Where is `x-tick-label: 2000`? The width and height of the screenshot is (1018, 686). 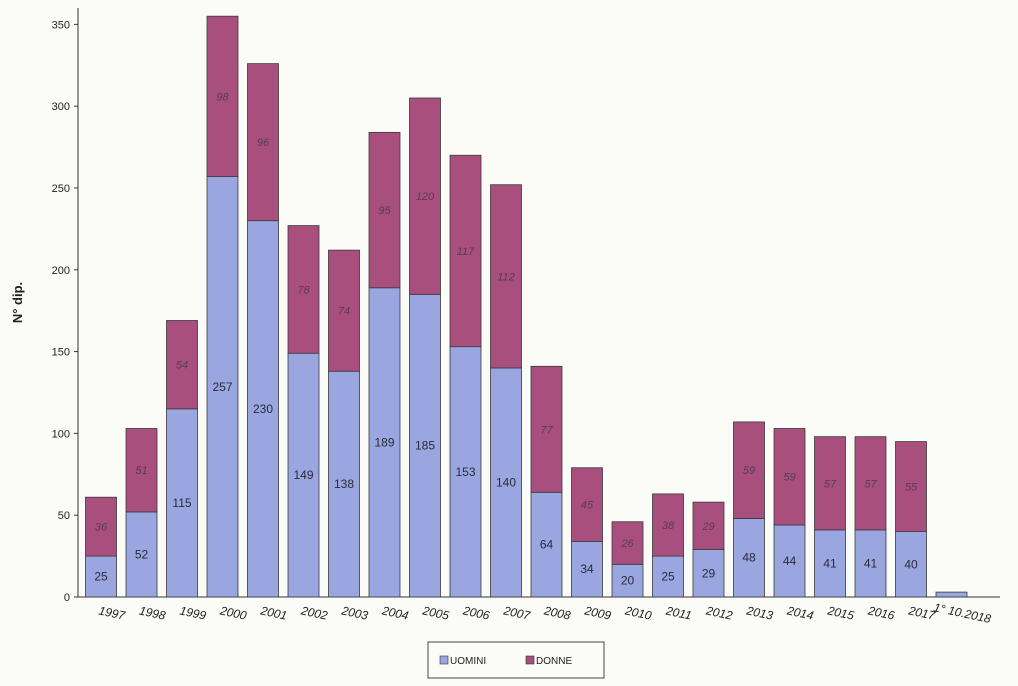 x-tick-label: 2000 is located at coordinates (233, 613).